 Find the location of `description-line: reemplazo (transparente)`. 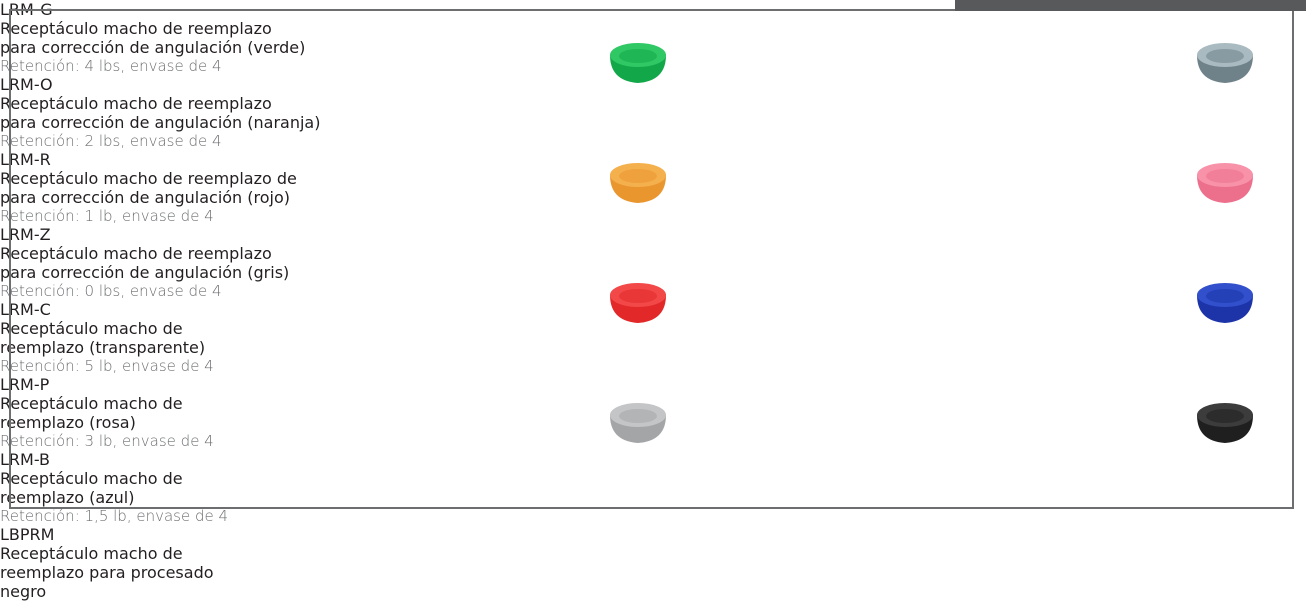

description-line: reemplazo (transparente) is located at coordinates (103, 347).